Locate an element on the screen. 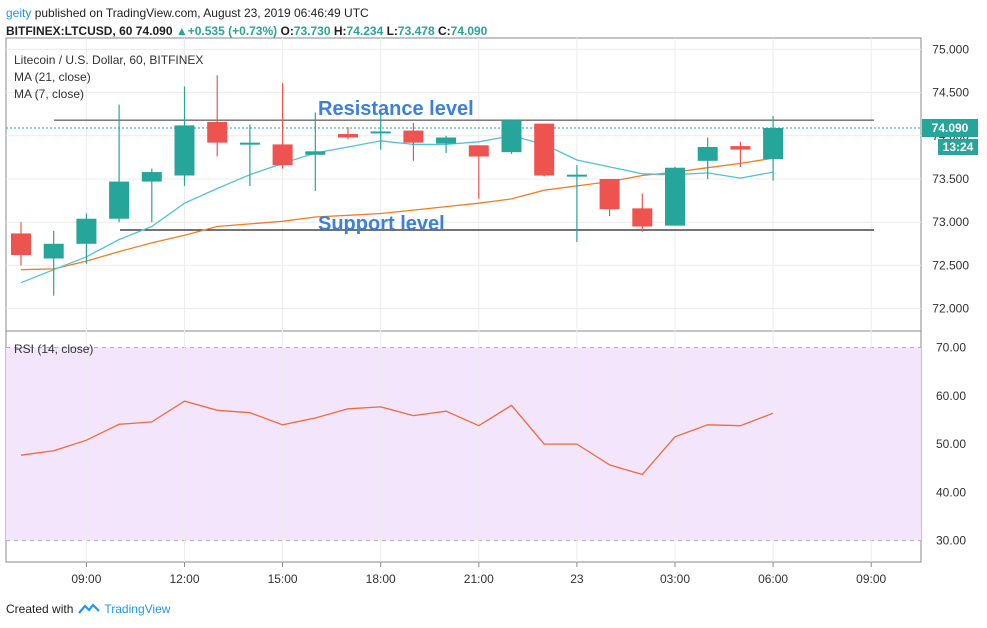  low-value: 73.478 is located at coordinates (416, 31).